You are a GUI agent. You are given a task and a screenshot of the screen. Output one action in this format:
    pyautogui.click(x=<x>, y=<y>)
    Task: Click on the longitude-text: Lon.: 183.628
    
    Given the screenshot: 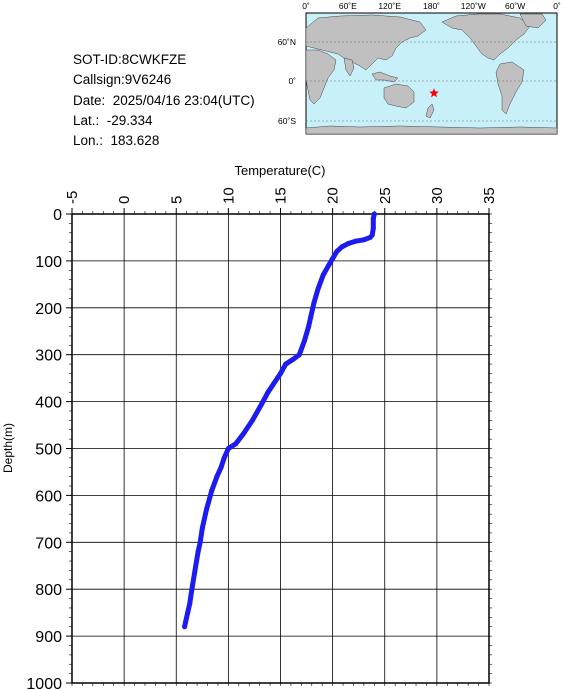 What is the action you would take?
    pyautogui.click(x=116, y=141)
    